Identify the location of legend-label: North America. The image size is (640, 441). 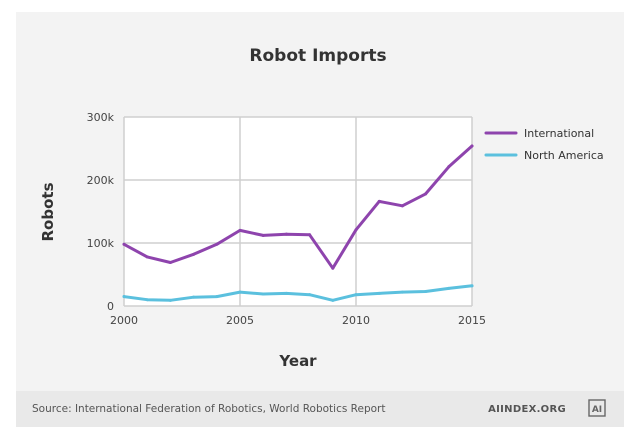
(564, 155).